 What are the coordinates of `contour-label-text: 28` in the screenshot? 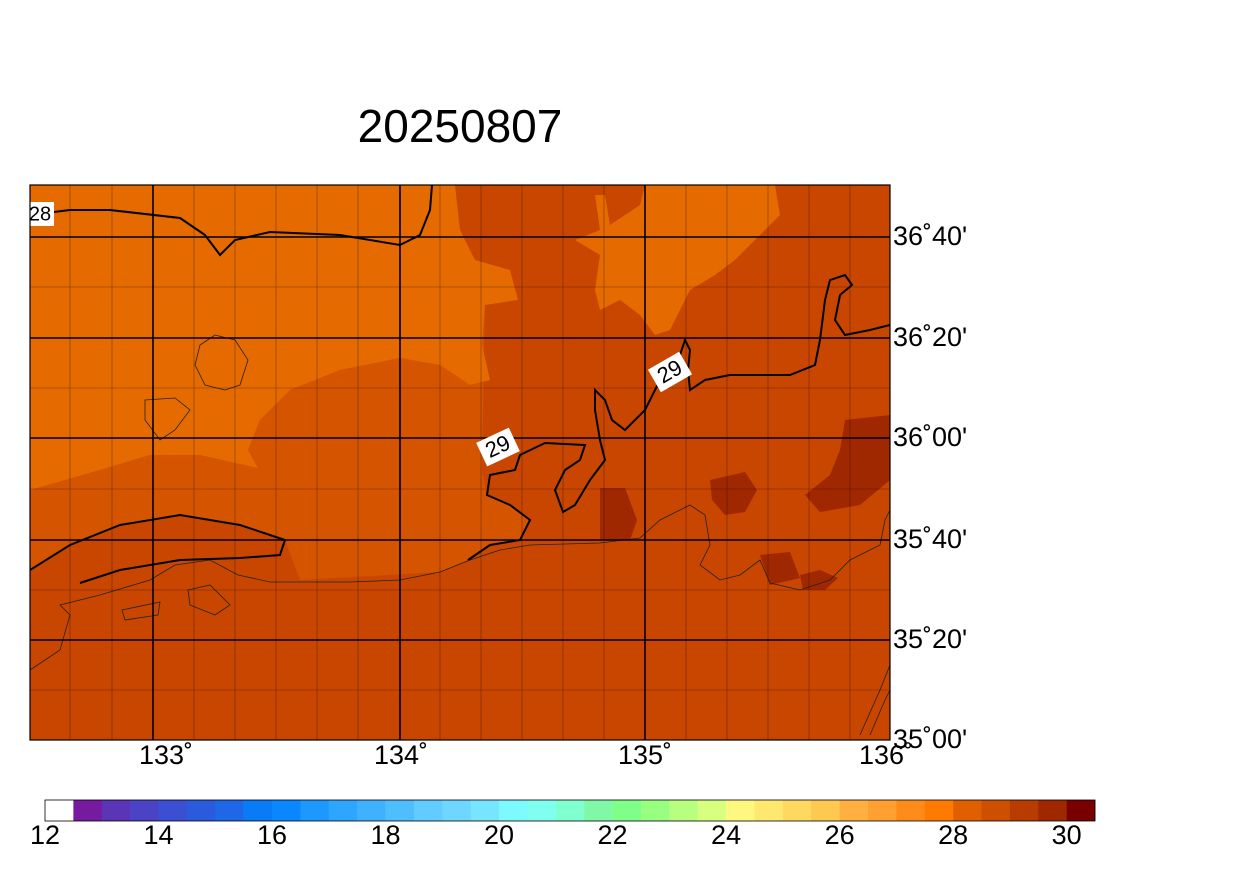 It's located at (40, 214).